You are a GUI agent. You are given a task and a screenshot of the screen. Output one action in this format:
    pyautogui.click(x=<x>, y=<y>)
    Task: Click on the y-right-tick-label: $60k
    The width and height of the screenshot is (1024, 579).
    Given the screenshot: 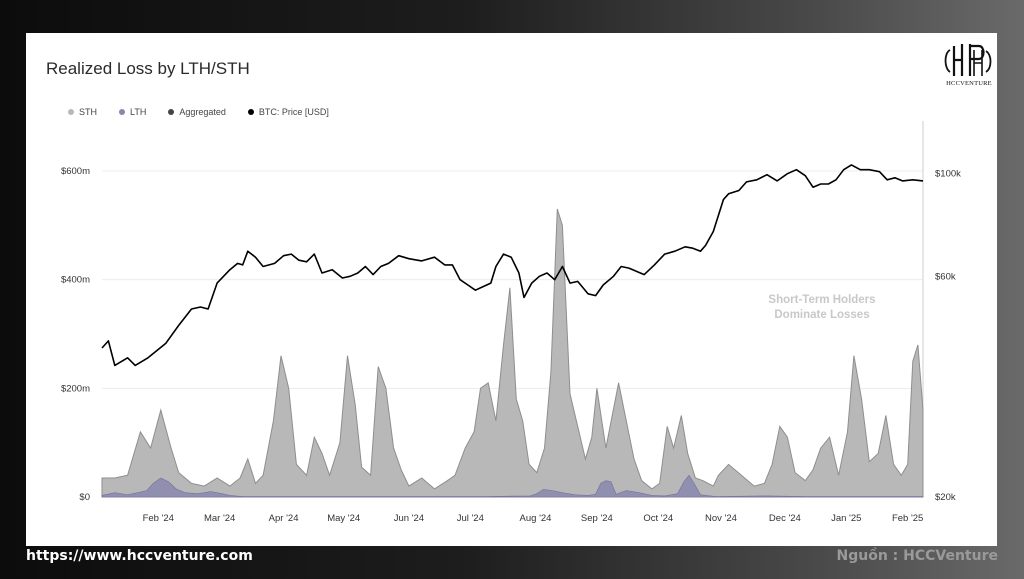 What is the action you would take?
    pyautogui.click(x=945, y=276)
    